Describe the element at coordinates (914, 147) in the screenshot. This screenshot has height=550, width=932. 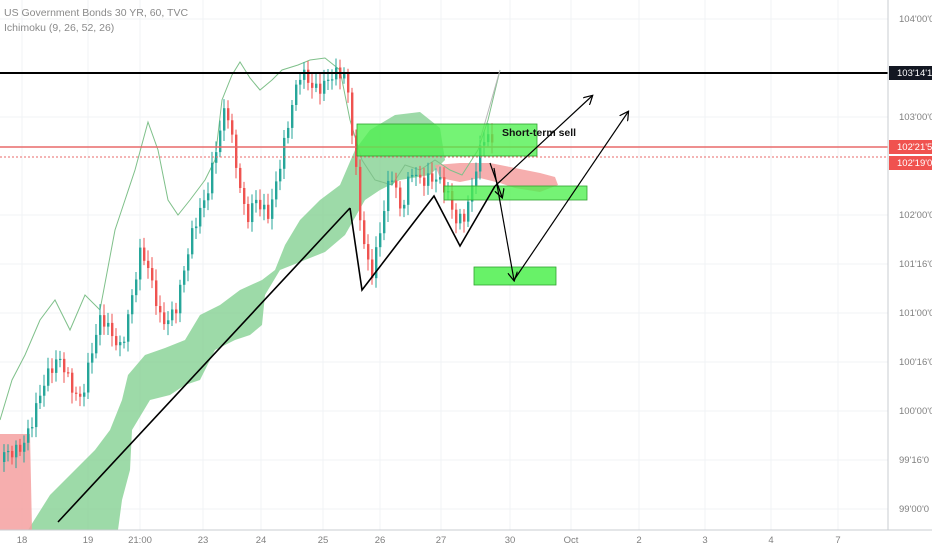
I see `price-tag-label: 102'21'5` at that location.